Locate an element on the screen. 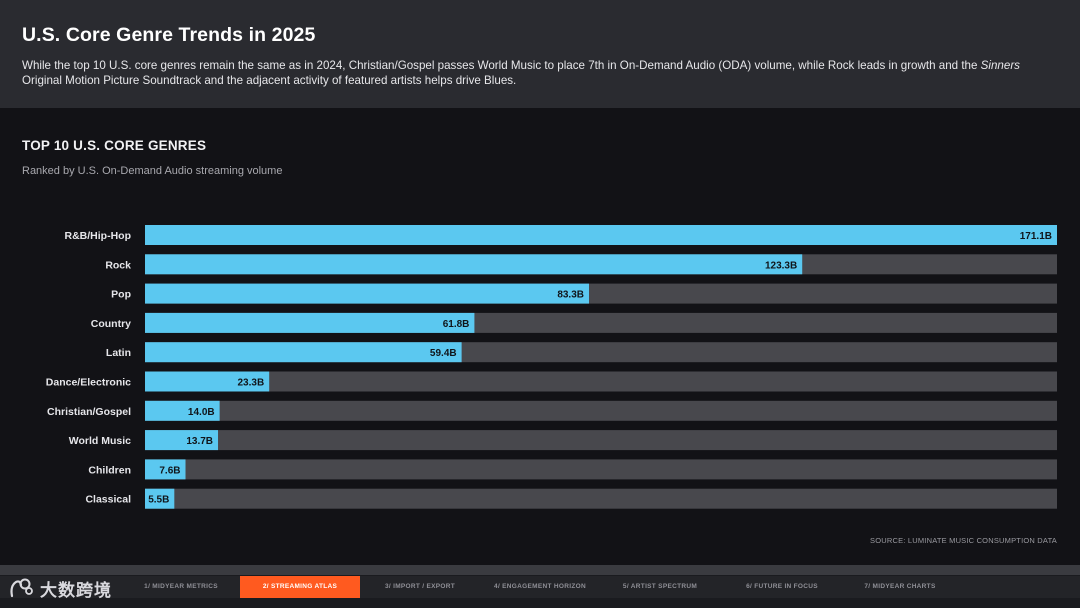 The width and height of the screenshot is (1080, 608). nav-tab-5: 5/ ARTIST SPECTRUM is located at coordinates (660, 586).